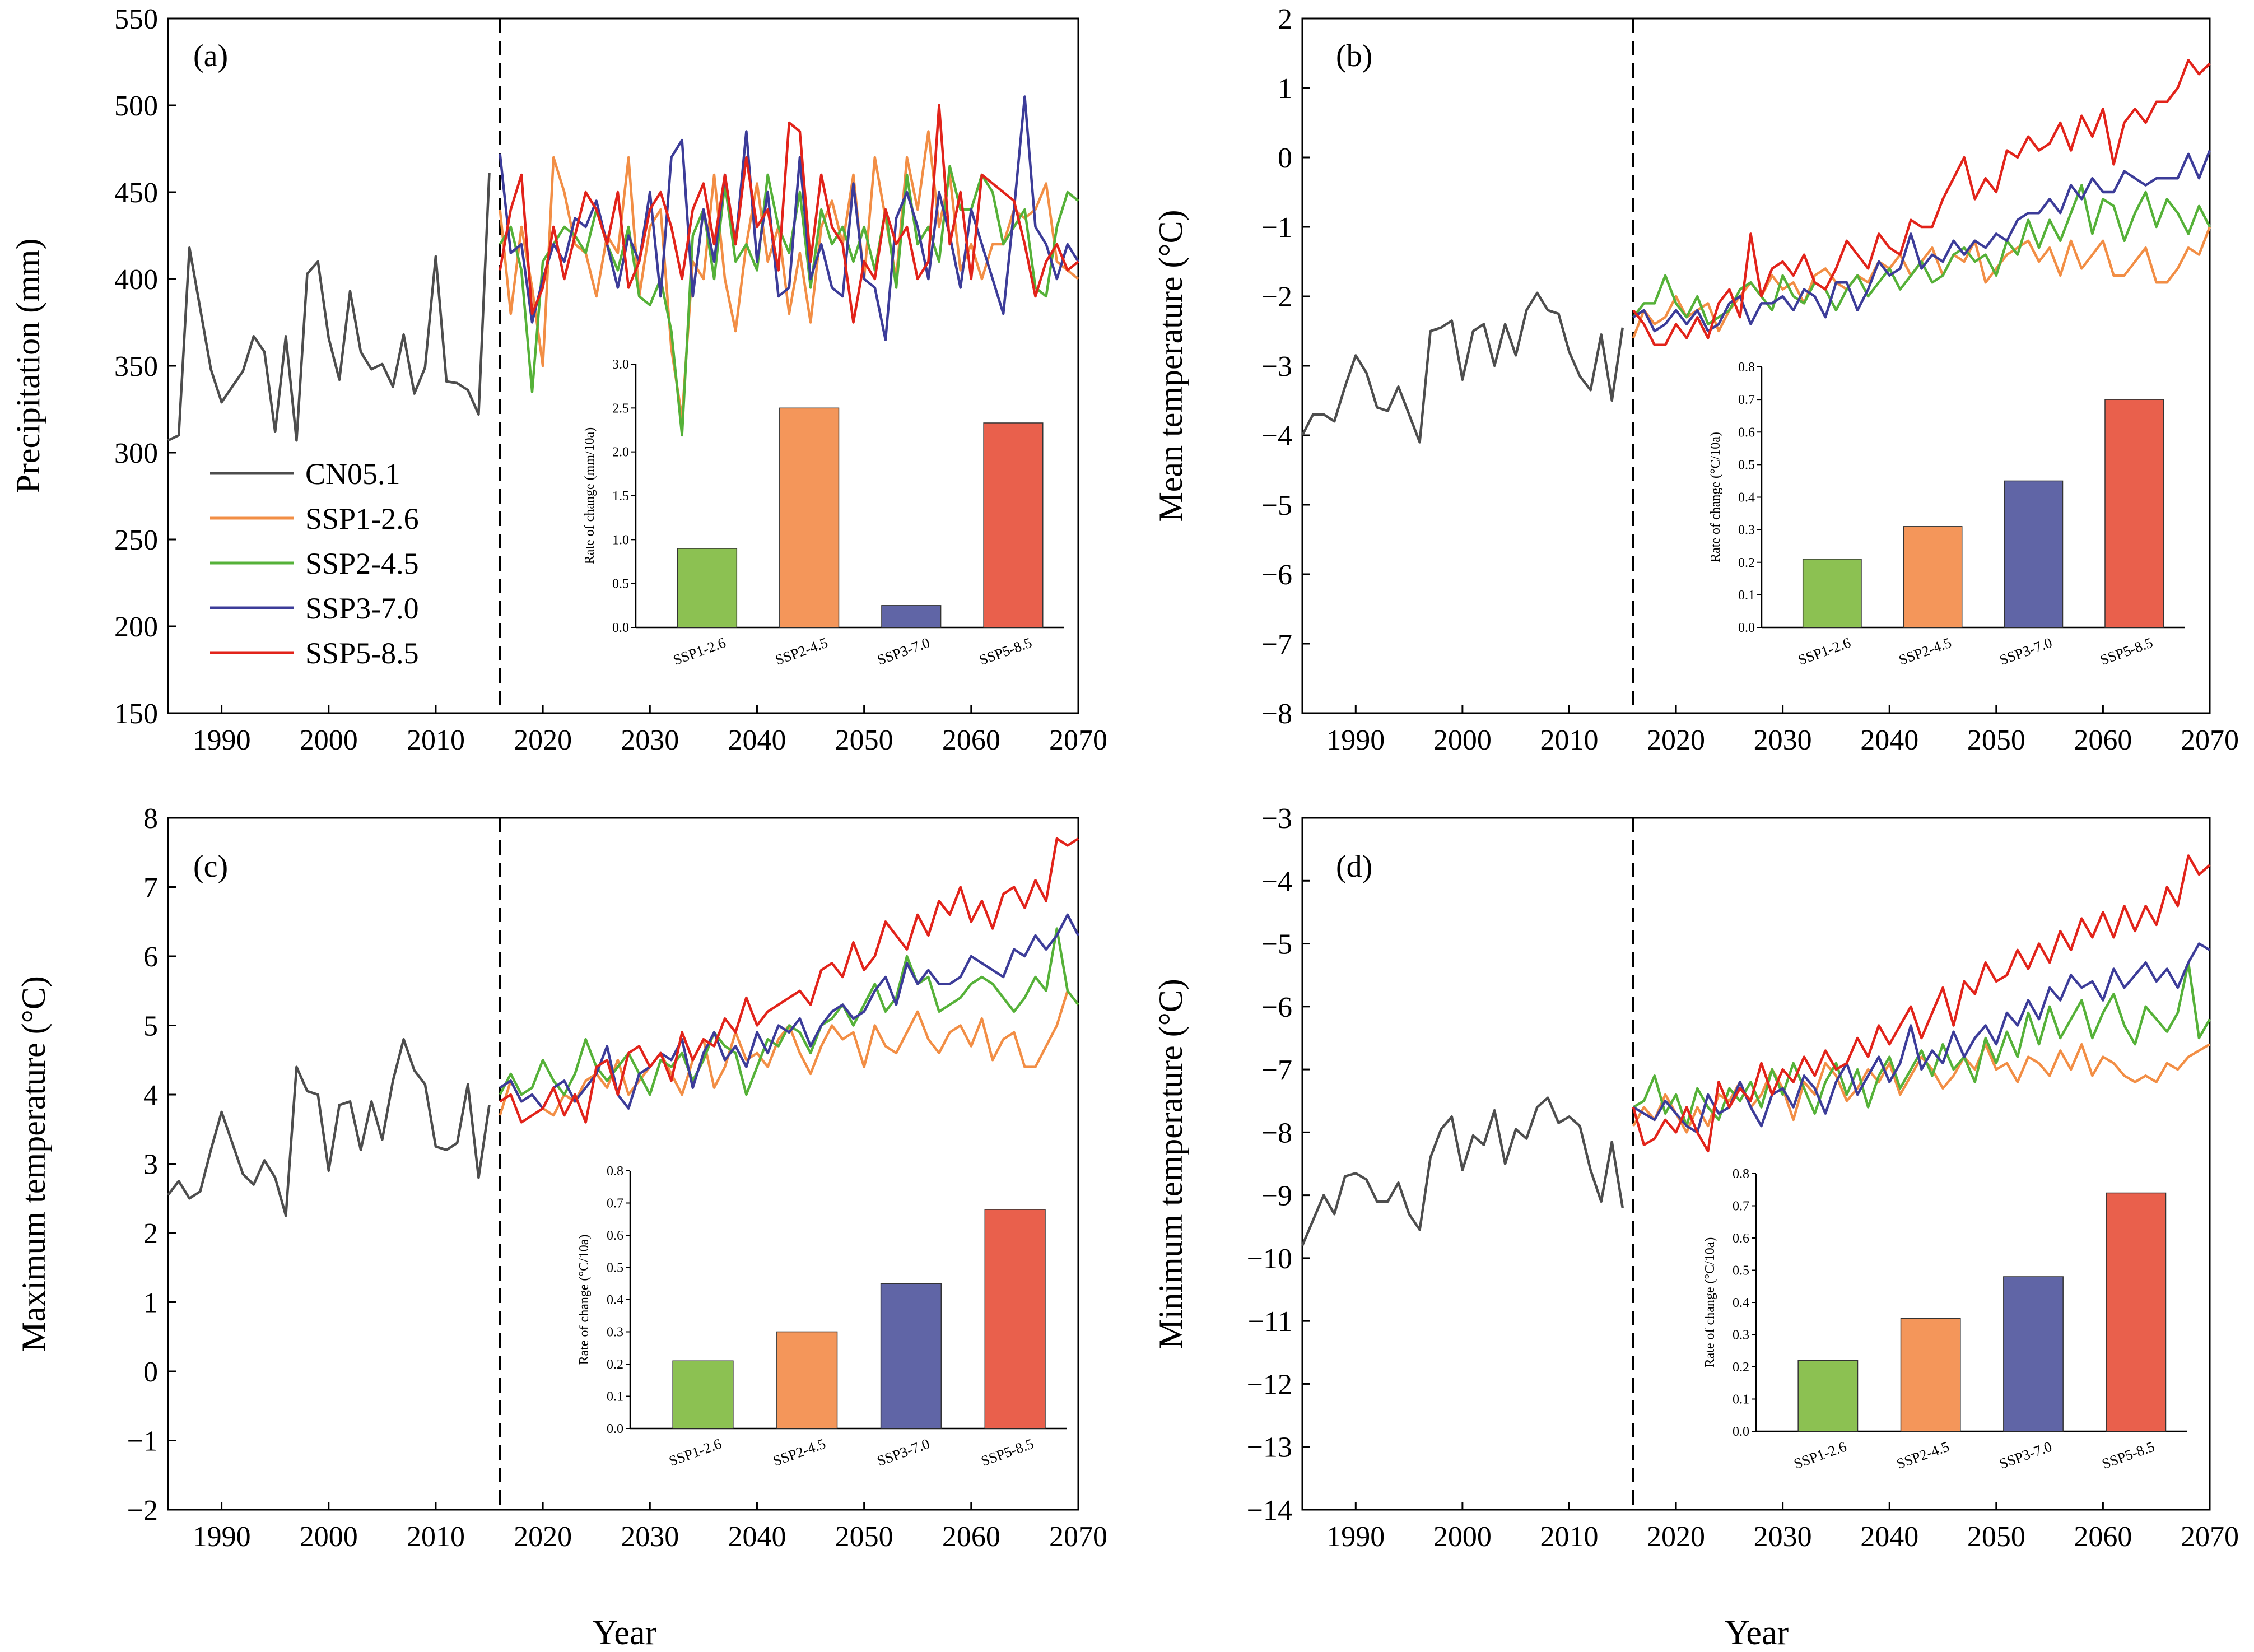 The image size is (2254, 1652). What do you see at coordinates (210, 866) in the screenshot?
I see `panel-label: (c)` at bounding box center [210, 866].